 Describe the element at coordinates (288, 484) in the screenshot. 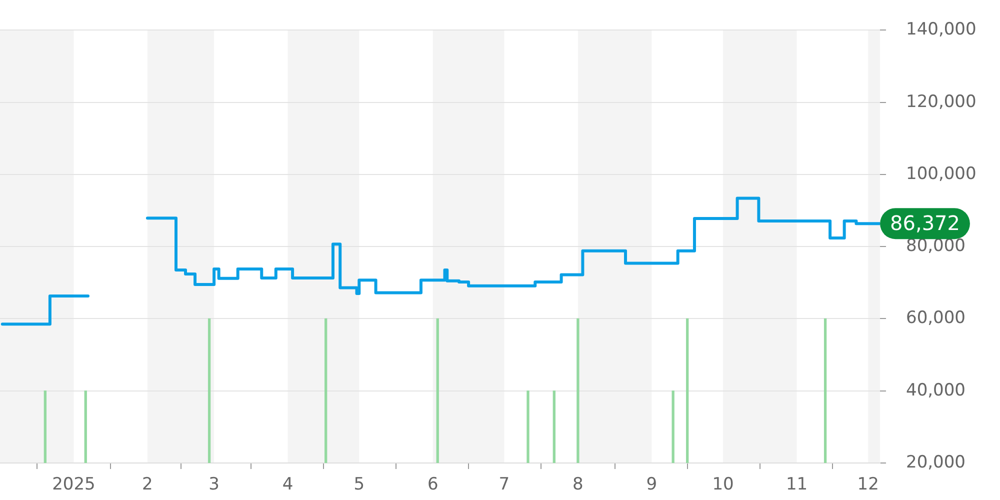

I see `x-tick-label: 4` at that location.